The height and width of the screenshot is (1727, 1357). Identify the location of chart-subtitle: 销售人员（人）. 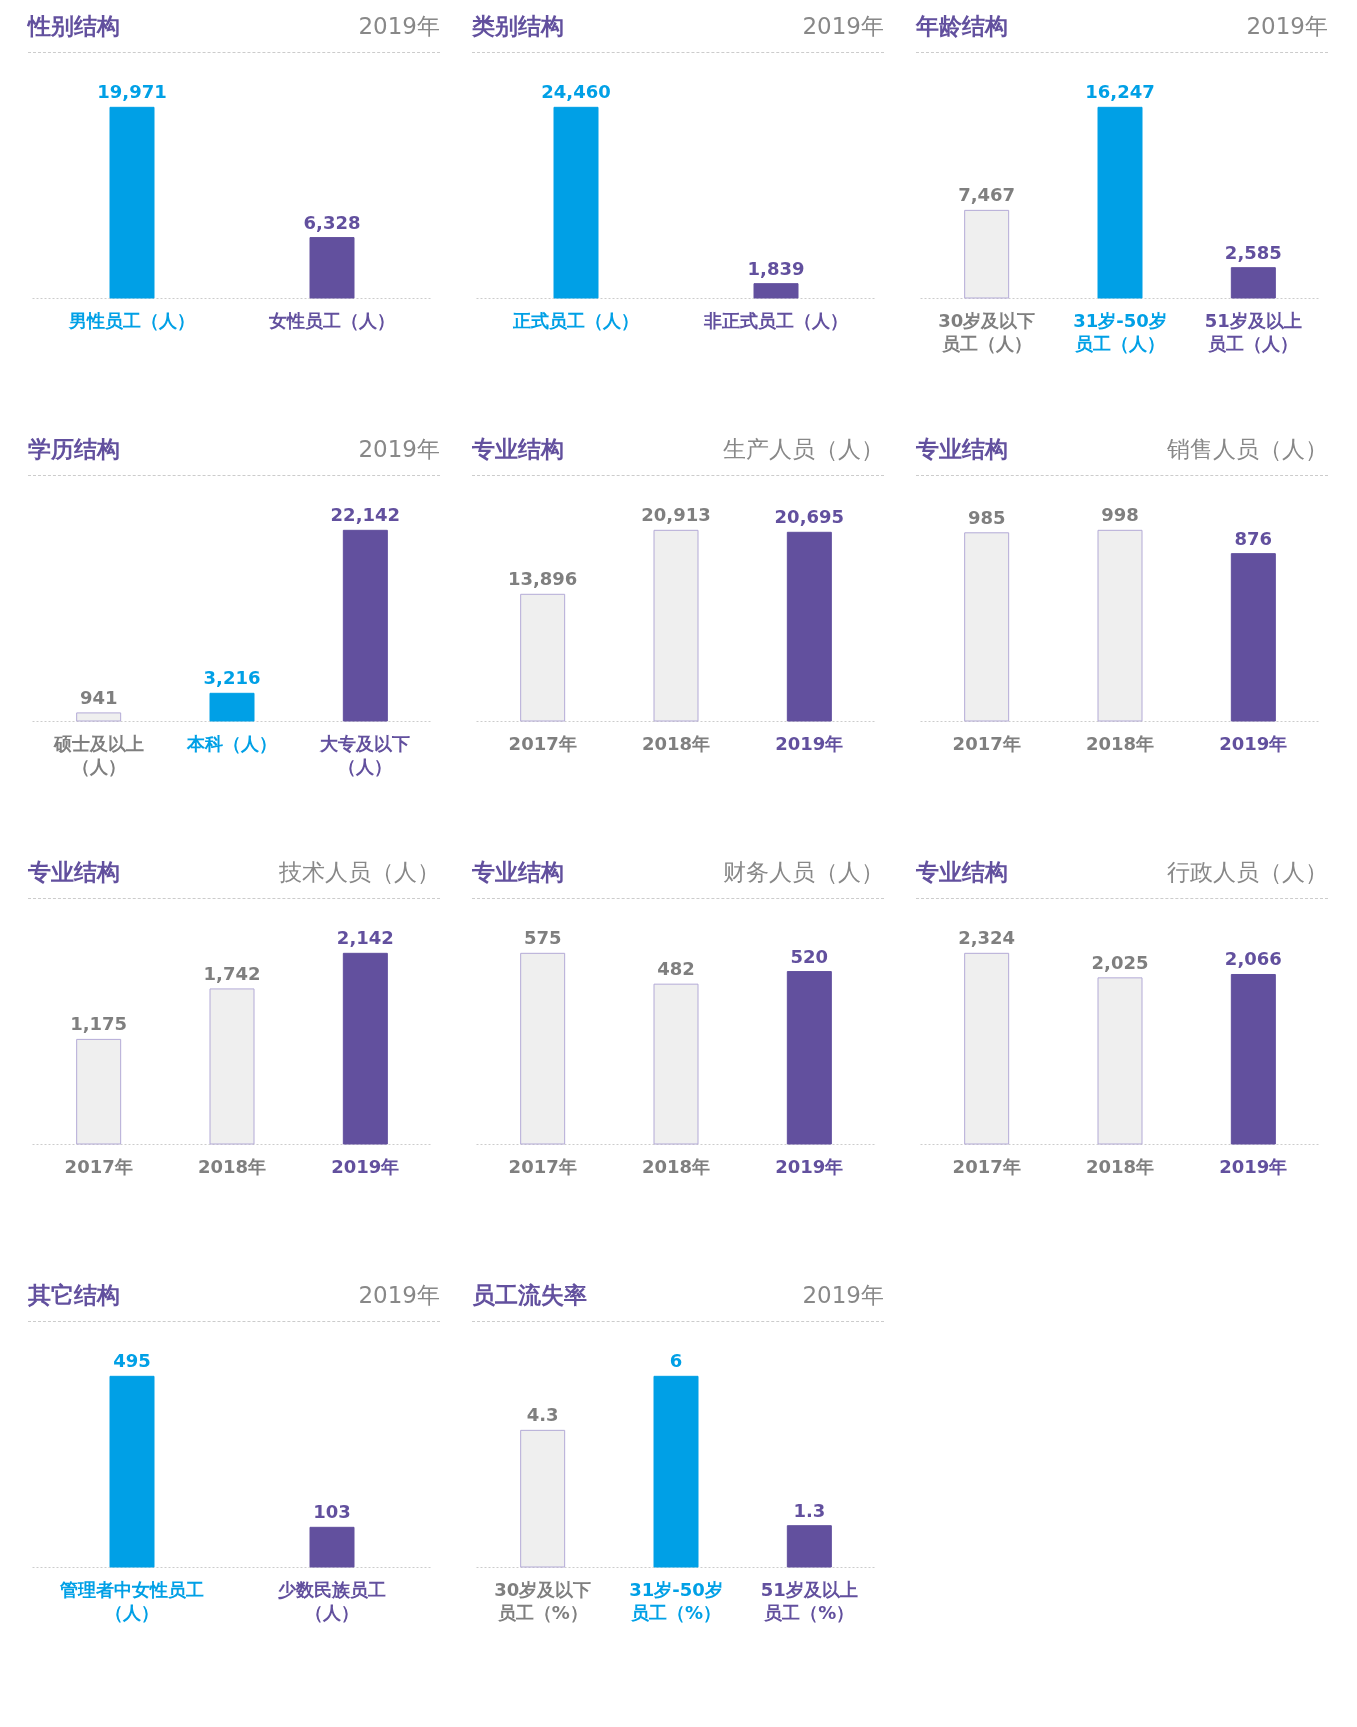
(1247, 449).